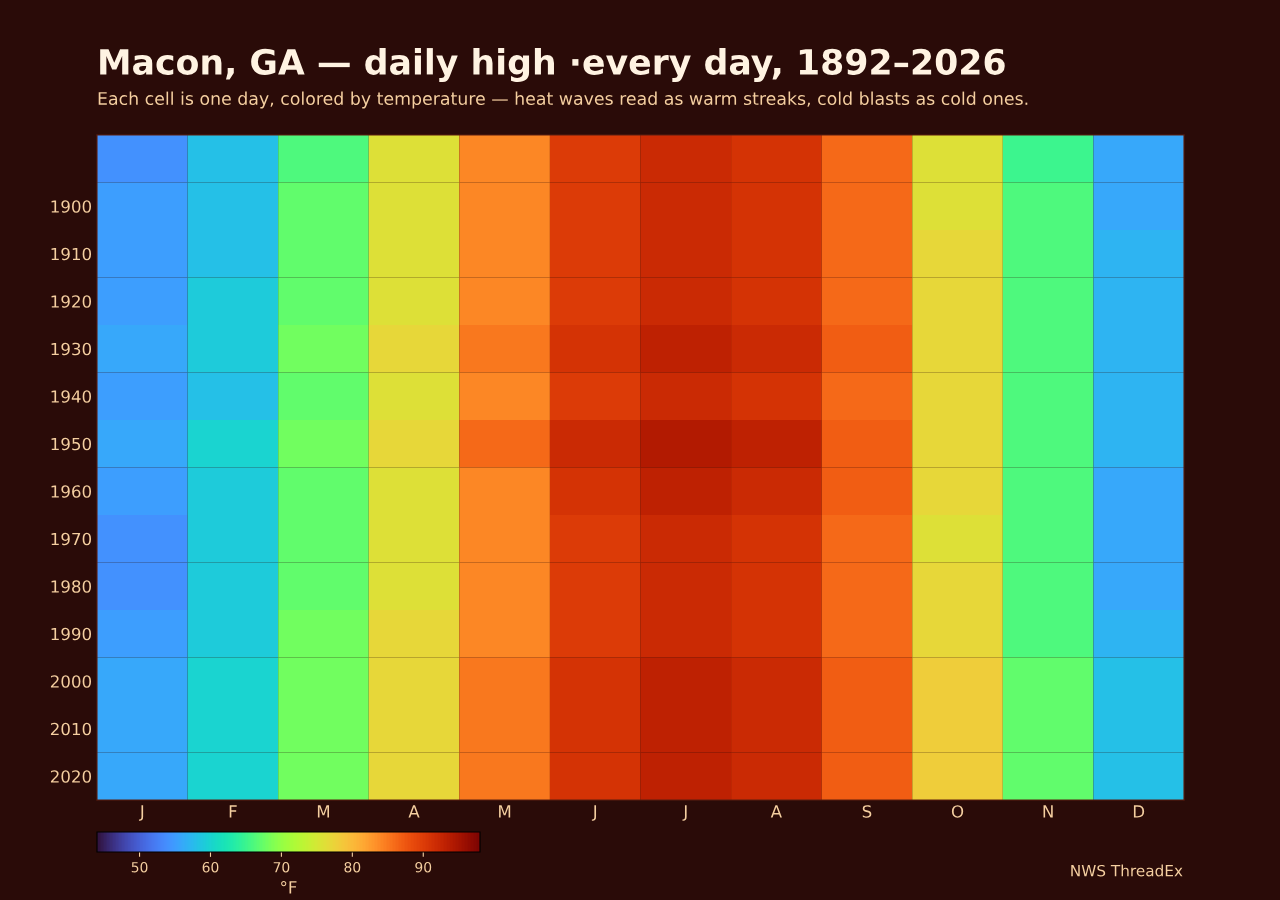 Image resolution: width=1280 pixels, height=900 pixels. I want to click on text: NWS ThreadEx, so click(1127, 870).